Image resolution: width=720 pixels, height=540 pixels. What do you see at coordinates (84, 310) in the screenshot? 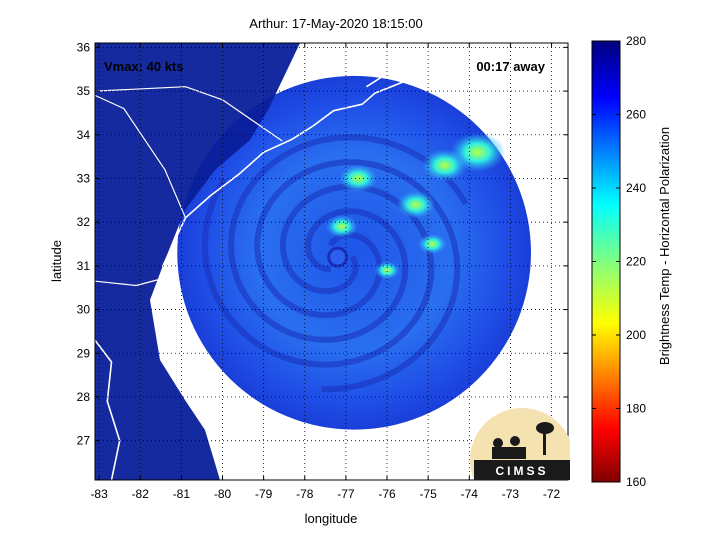
I see `y-tick-label: 30` at bounding box center [84, 310].